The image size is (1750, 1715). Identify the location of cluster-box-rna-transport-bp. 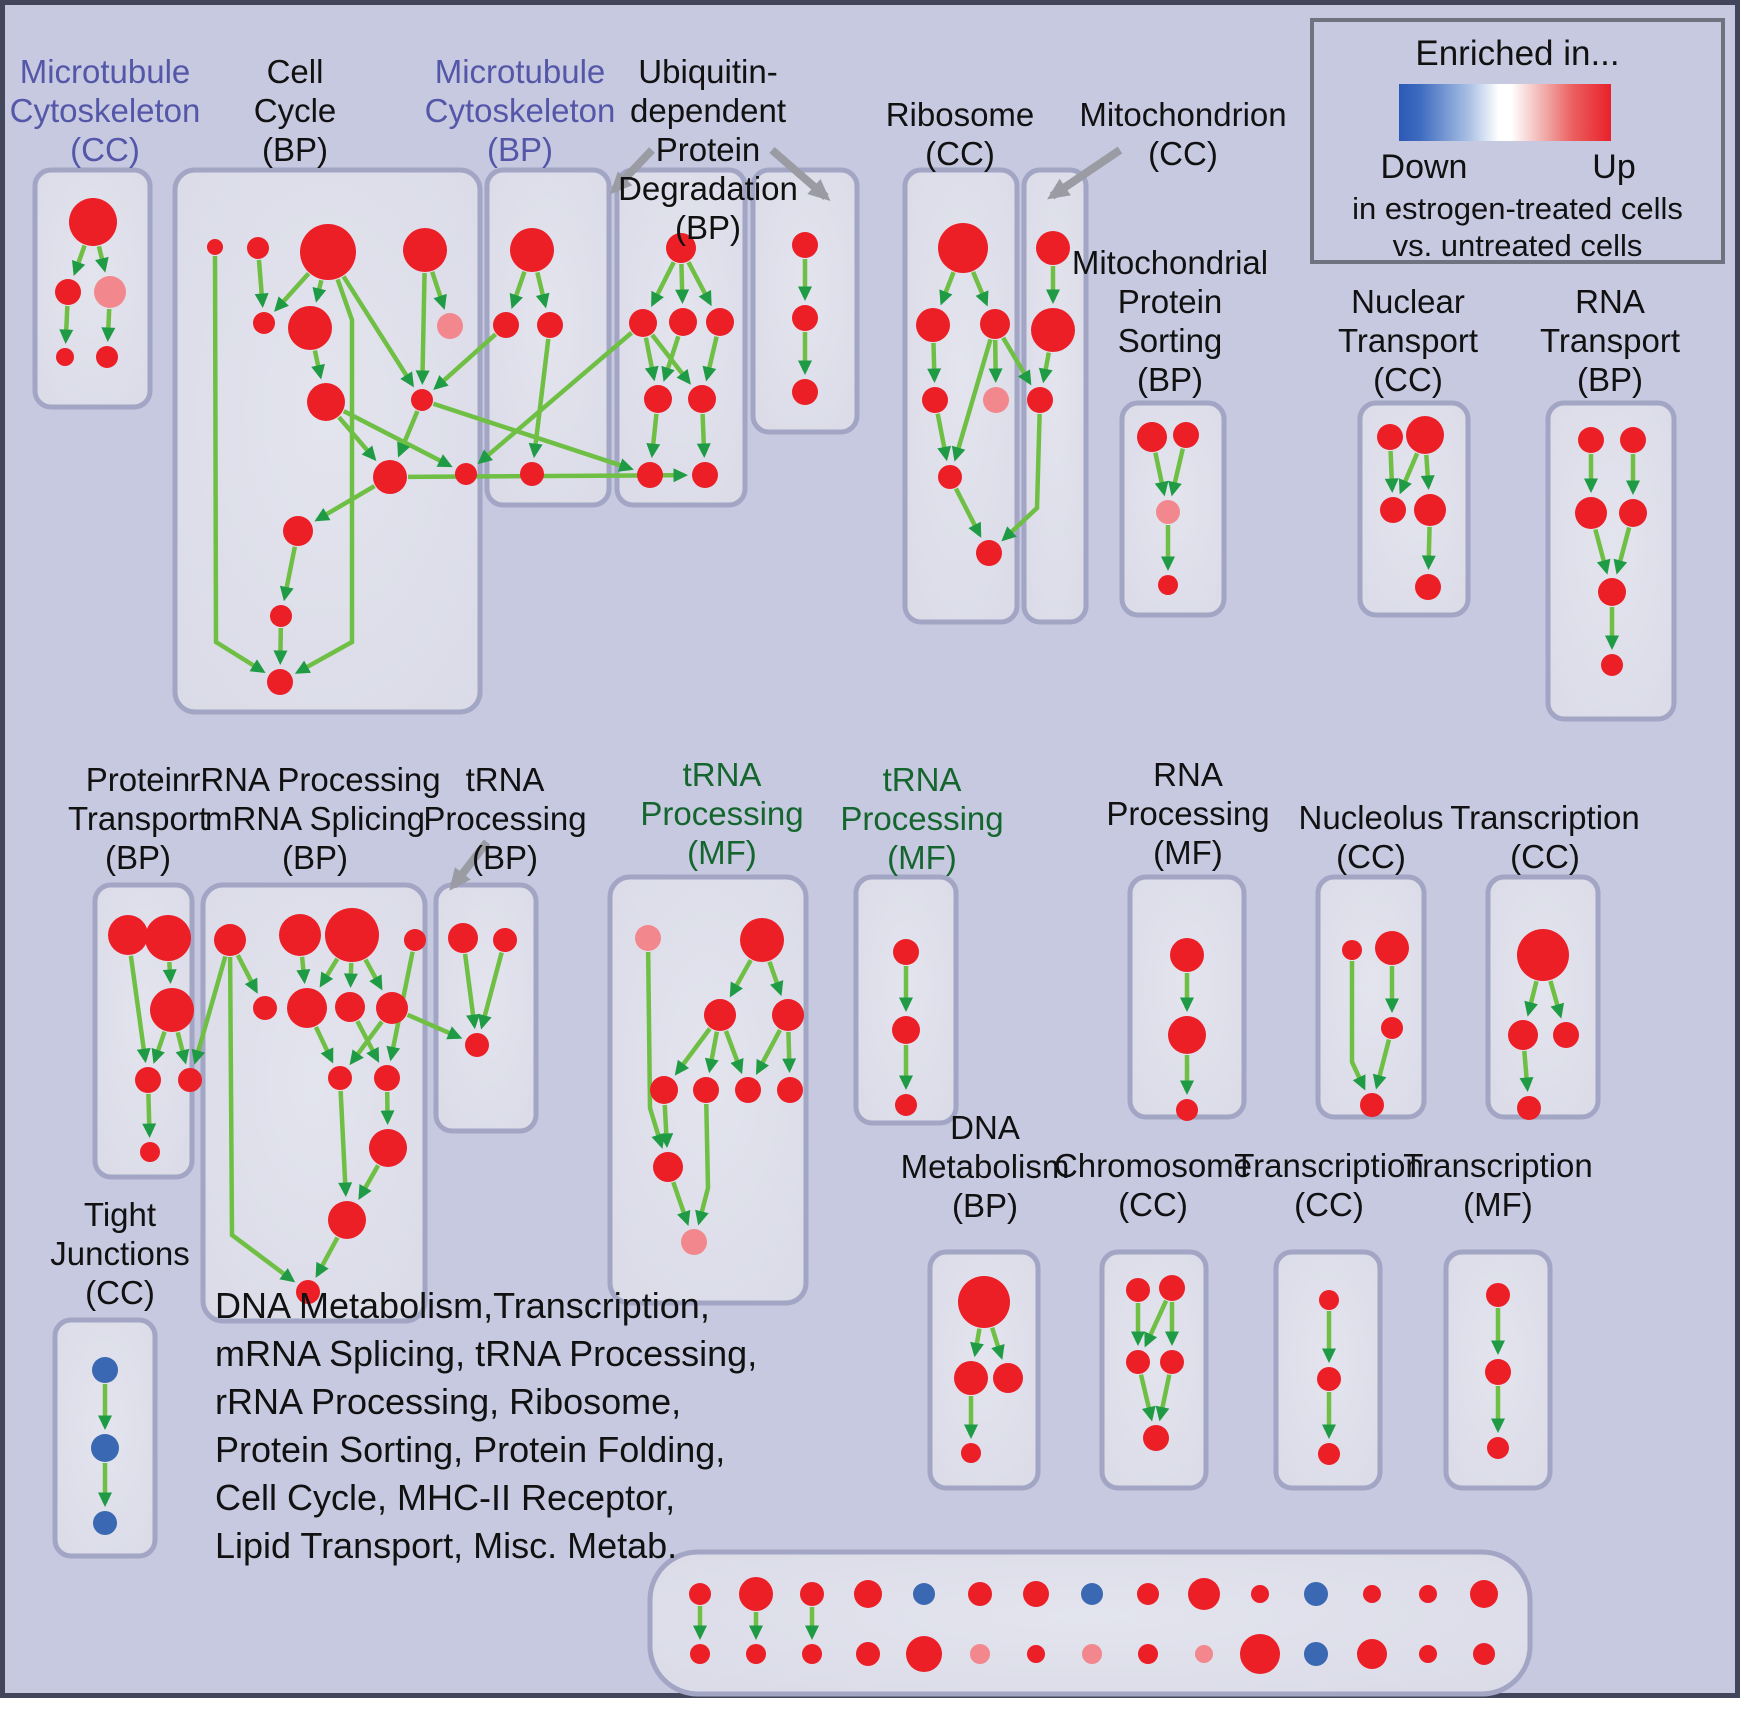
(1611, 561).